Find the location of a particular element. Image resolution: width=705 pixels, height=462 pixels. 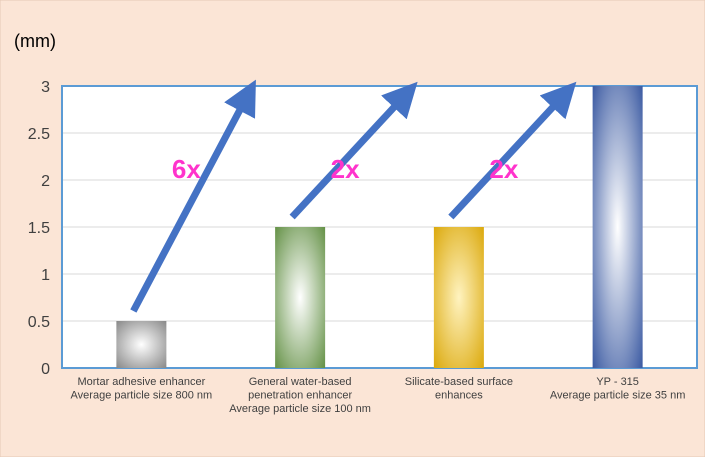

y-axis-unit-label: (mm) is located at coordinates (35, 41).